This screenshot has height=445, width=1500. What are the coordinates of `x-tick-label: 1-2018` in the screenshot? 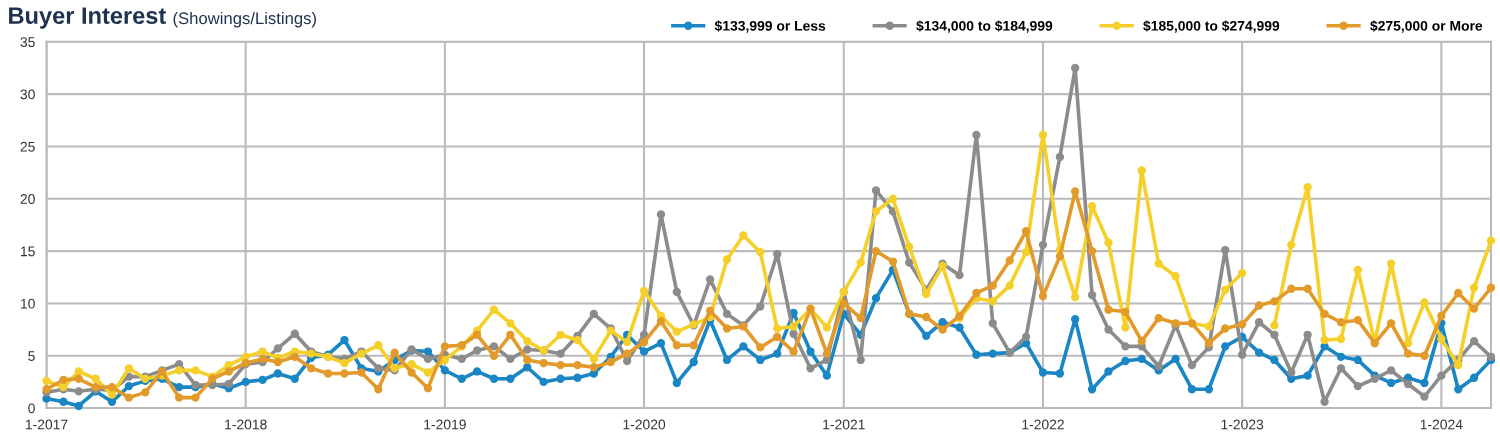 It's located at (246, 424).